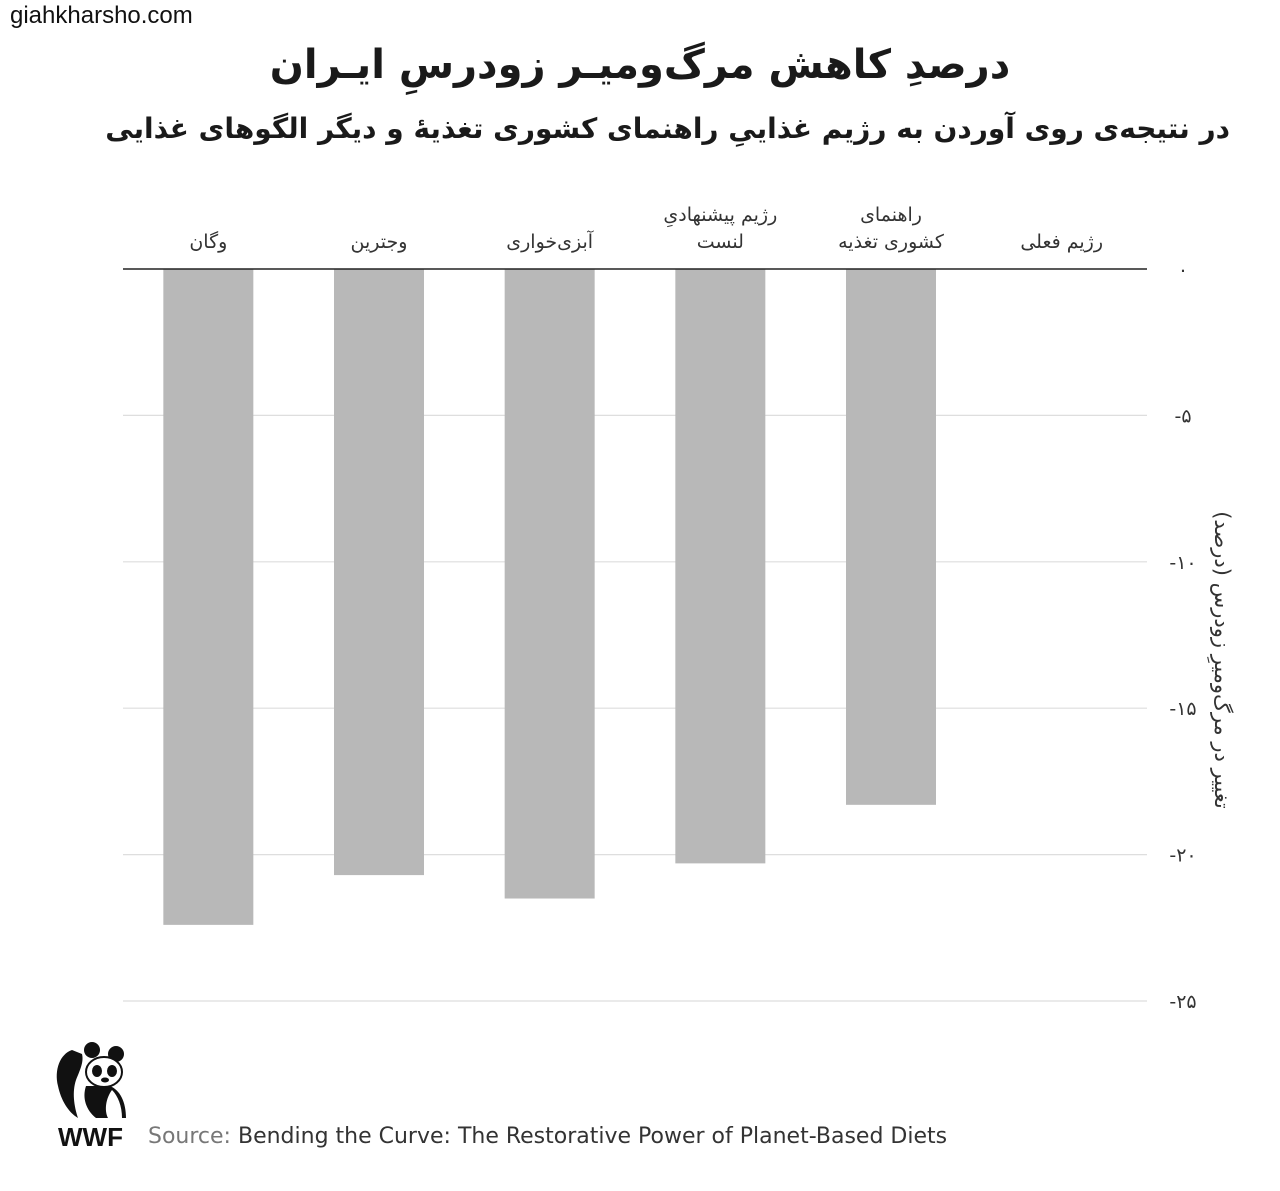 The width and height of the screenshot is (1280, 1191). What do you see at coordinates (101, 15) in the screenshot?
I see `watermark-text: giahkharsho.com` at bounding box center [101, 15].